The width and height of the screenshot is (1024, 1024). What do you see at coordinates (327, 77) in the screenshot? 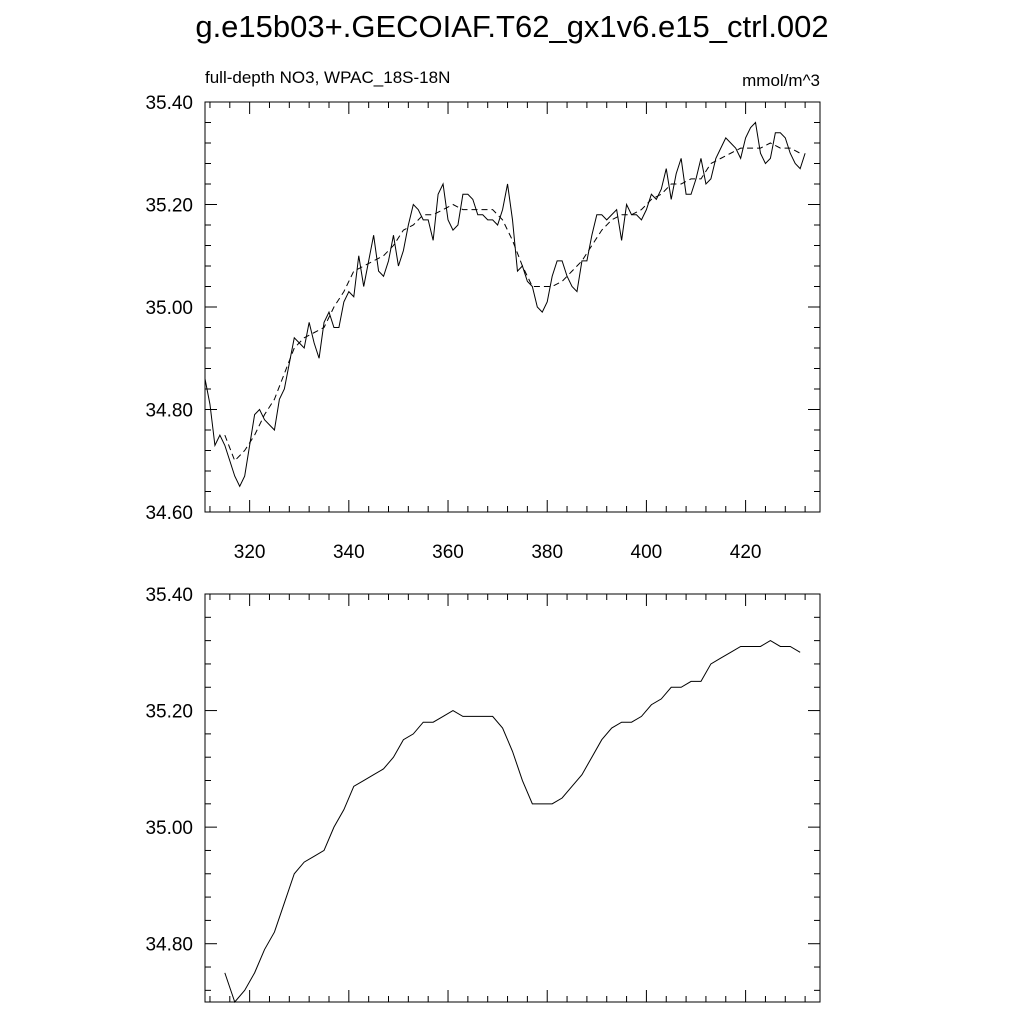
I see `subtitle: full-depth NO3, WPAC_18S-18N` at bounding box center [327, 77].